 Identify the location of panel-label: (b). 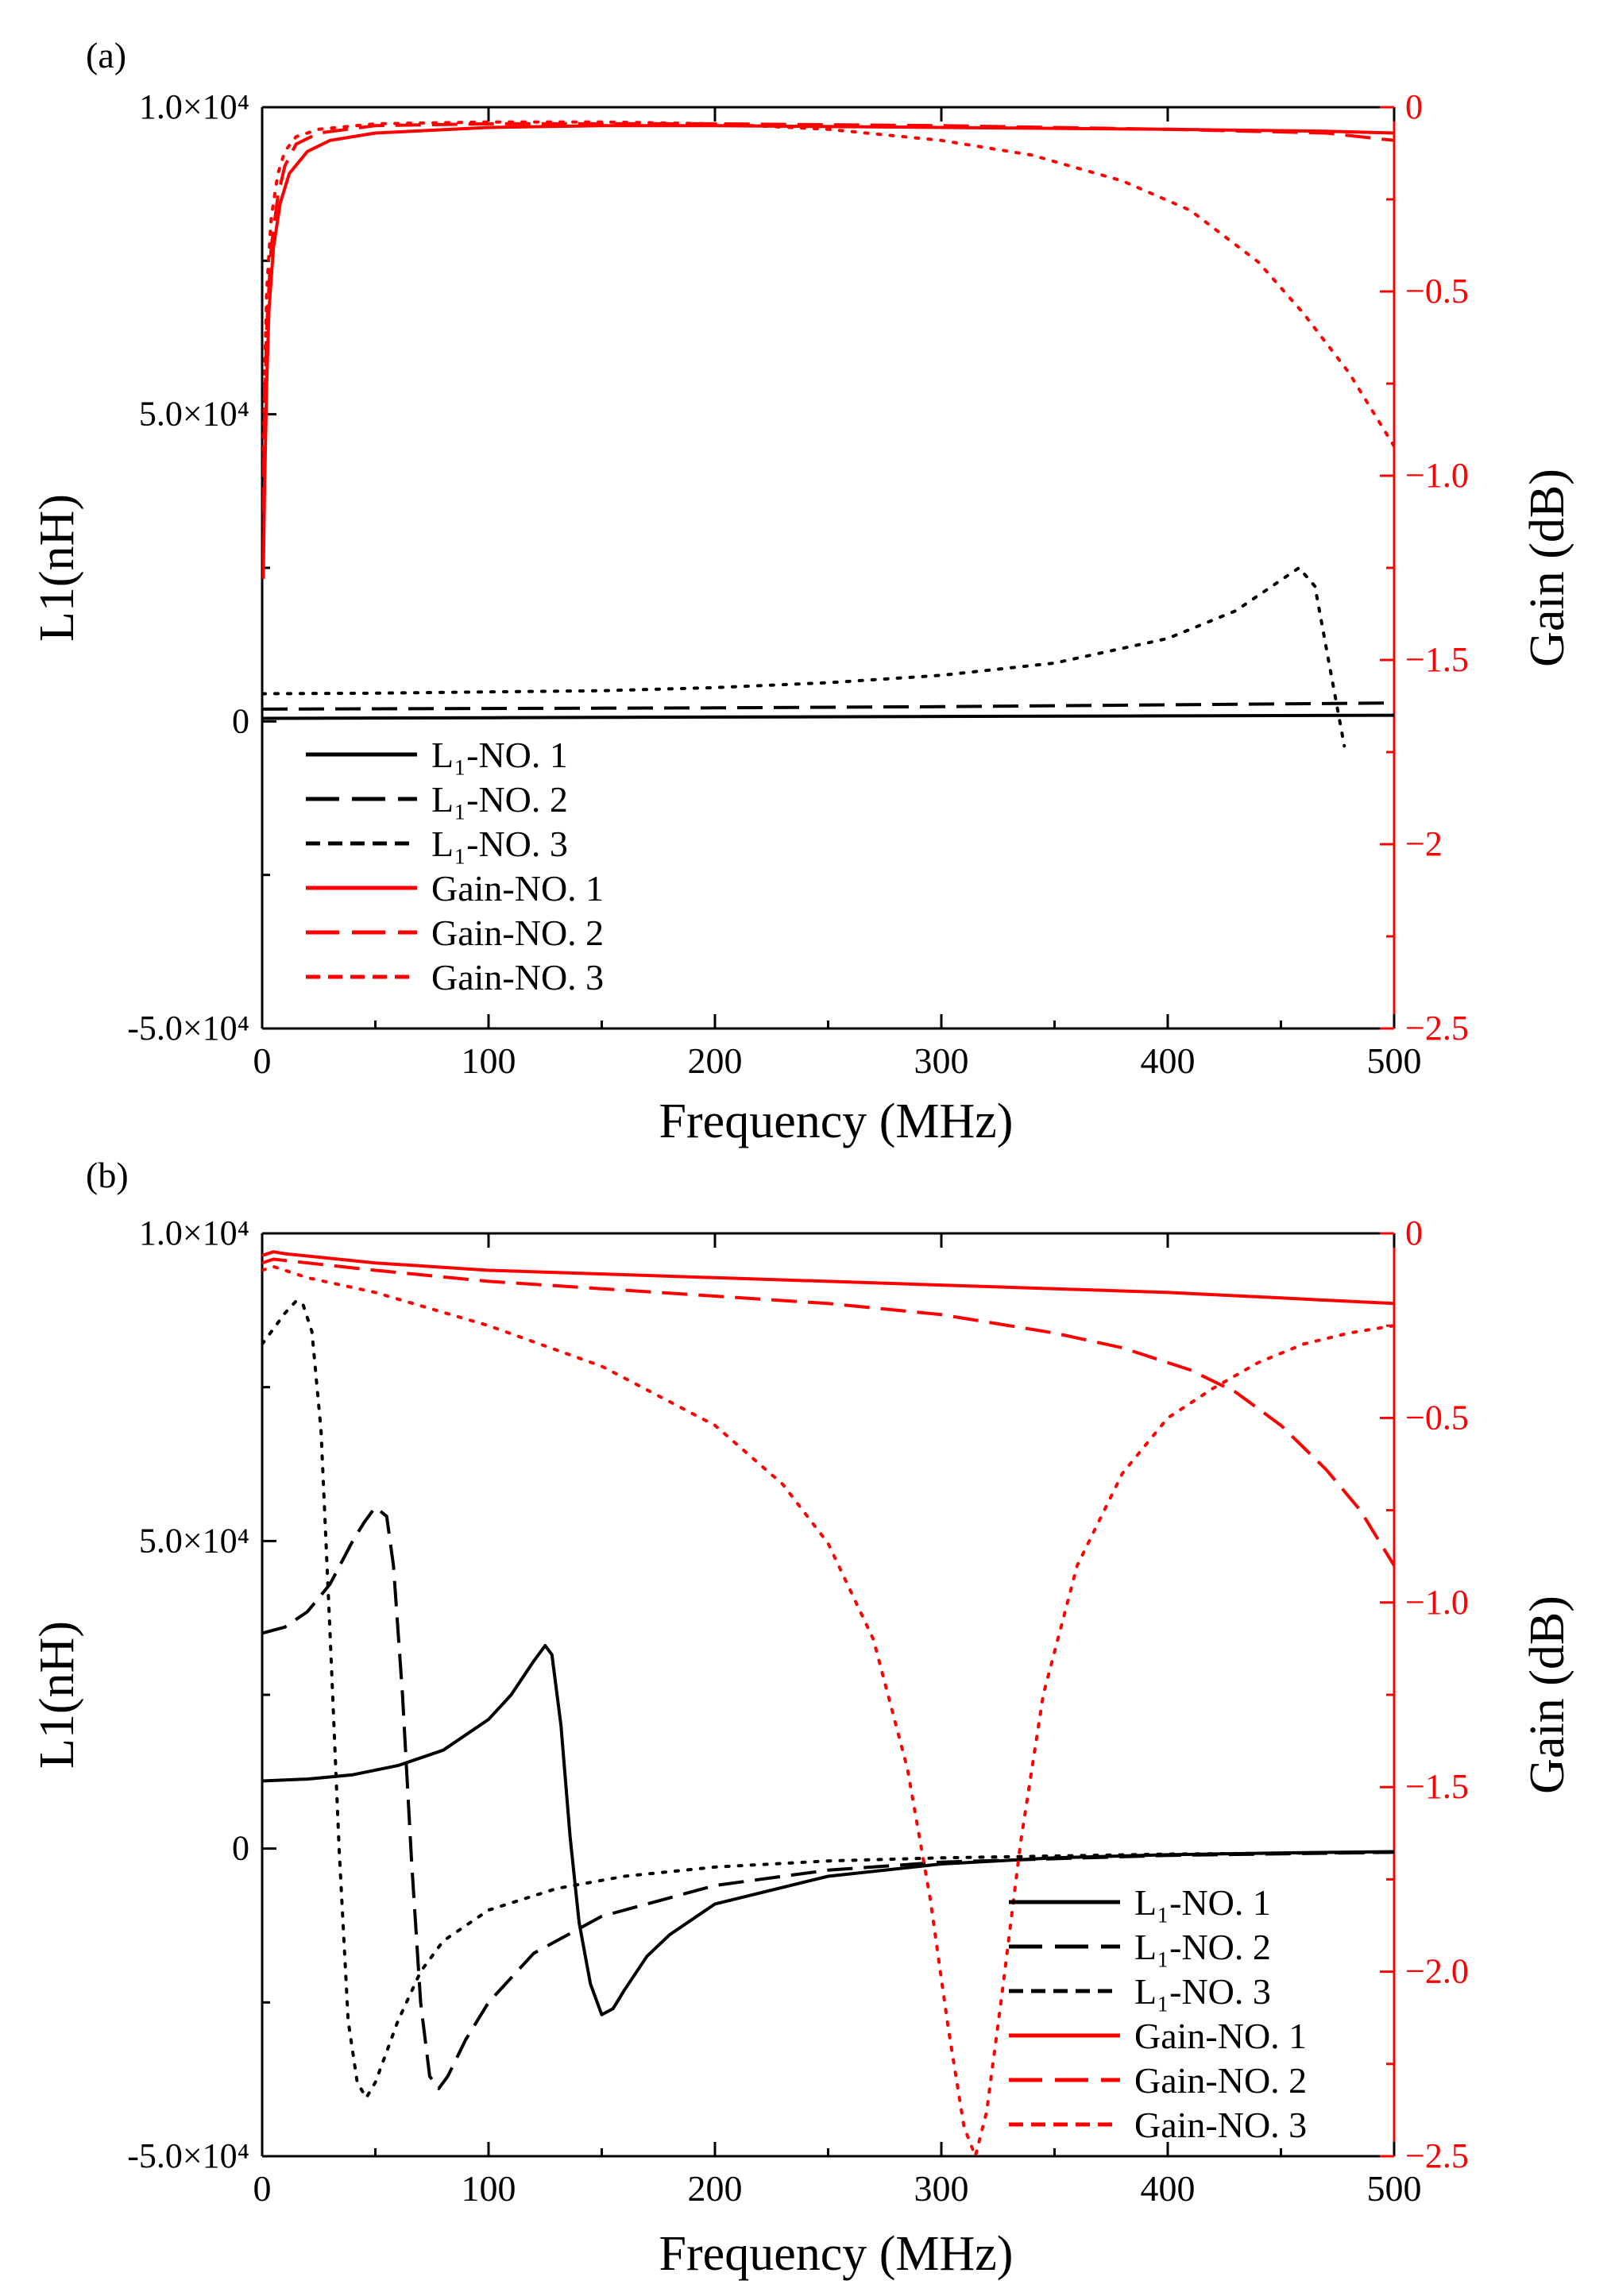
(107, 1175).